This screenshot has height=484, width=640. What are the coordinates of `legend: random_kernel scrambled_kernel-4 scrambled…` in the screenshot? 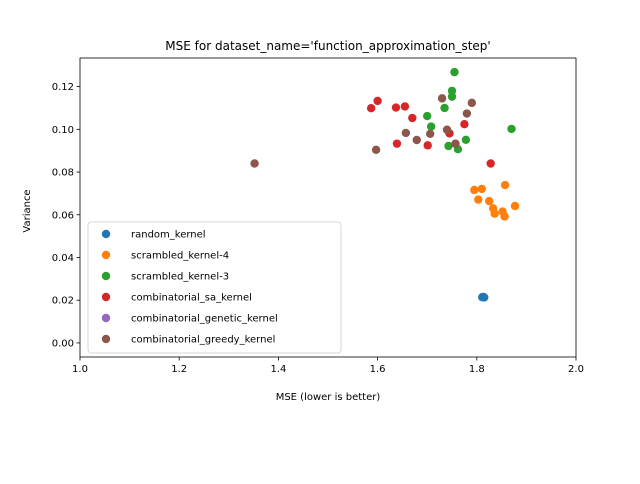 It's located at (214, 287).